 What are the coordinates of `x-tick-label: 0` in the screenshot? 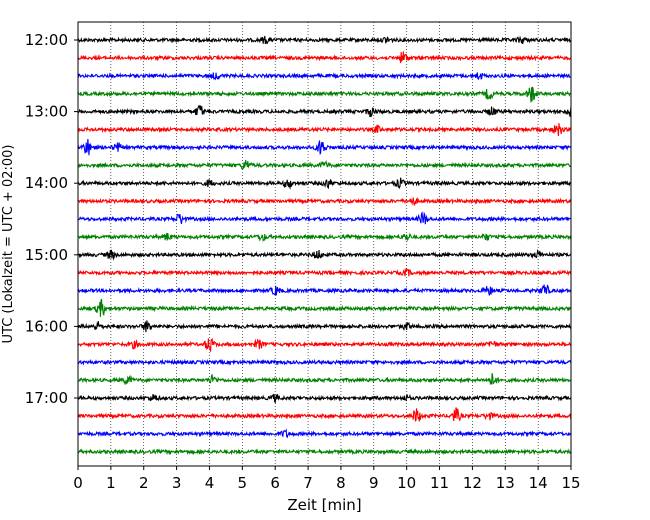 It's located at (78, 483).